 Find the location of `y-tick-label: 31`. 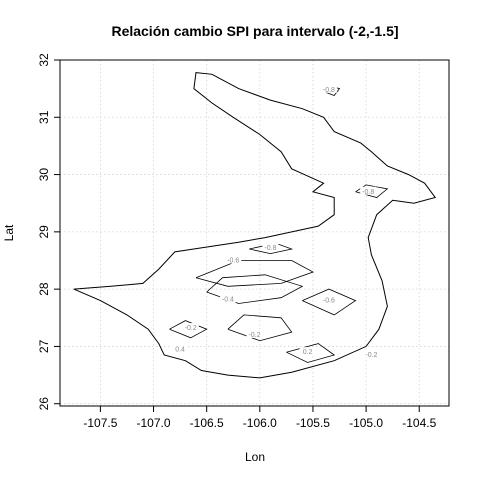

y-tick-label: 31 is located at coordinates (44, 117).